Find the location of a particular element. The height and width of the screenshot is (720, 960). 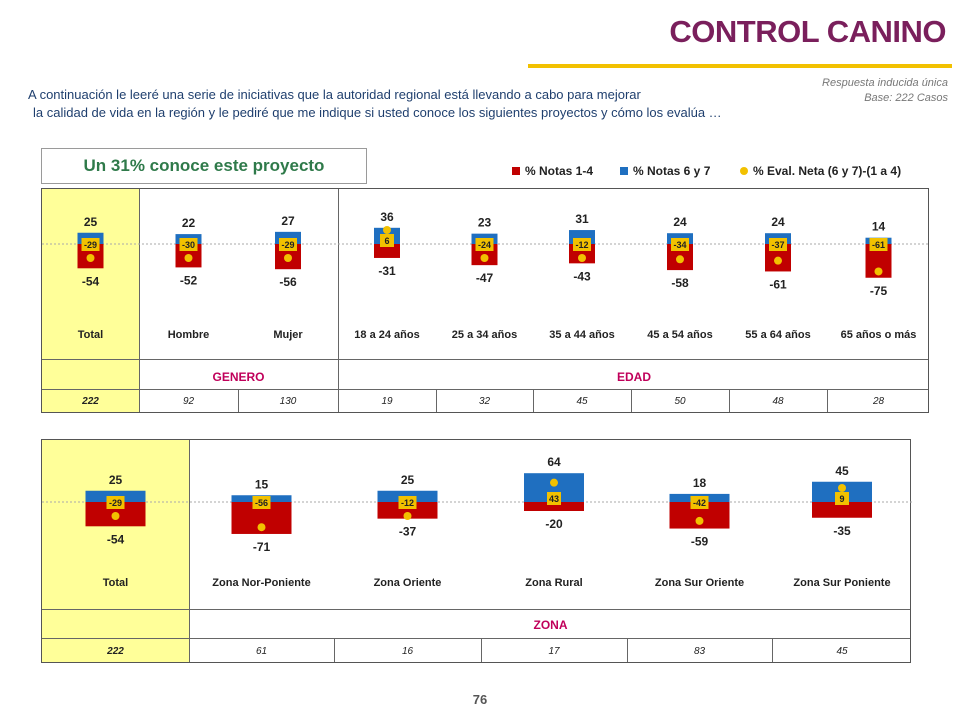

category-label: Zona Nor-Poniente is located at coordinates (261, 583).